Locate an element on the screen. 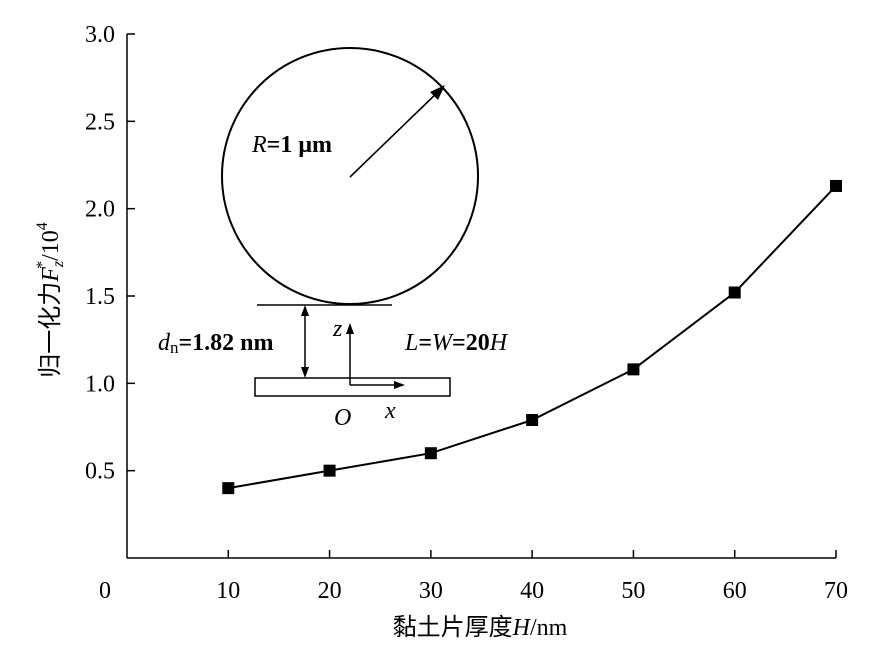 The image size is (890, 655). x-axis-label: 黏土片厚度H/nm is located at coordinates (480, 627).